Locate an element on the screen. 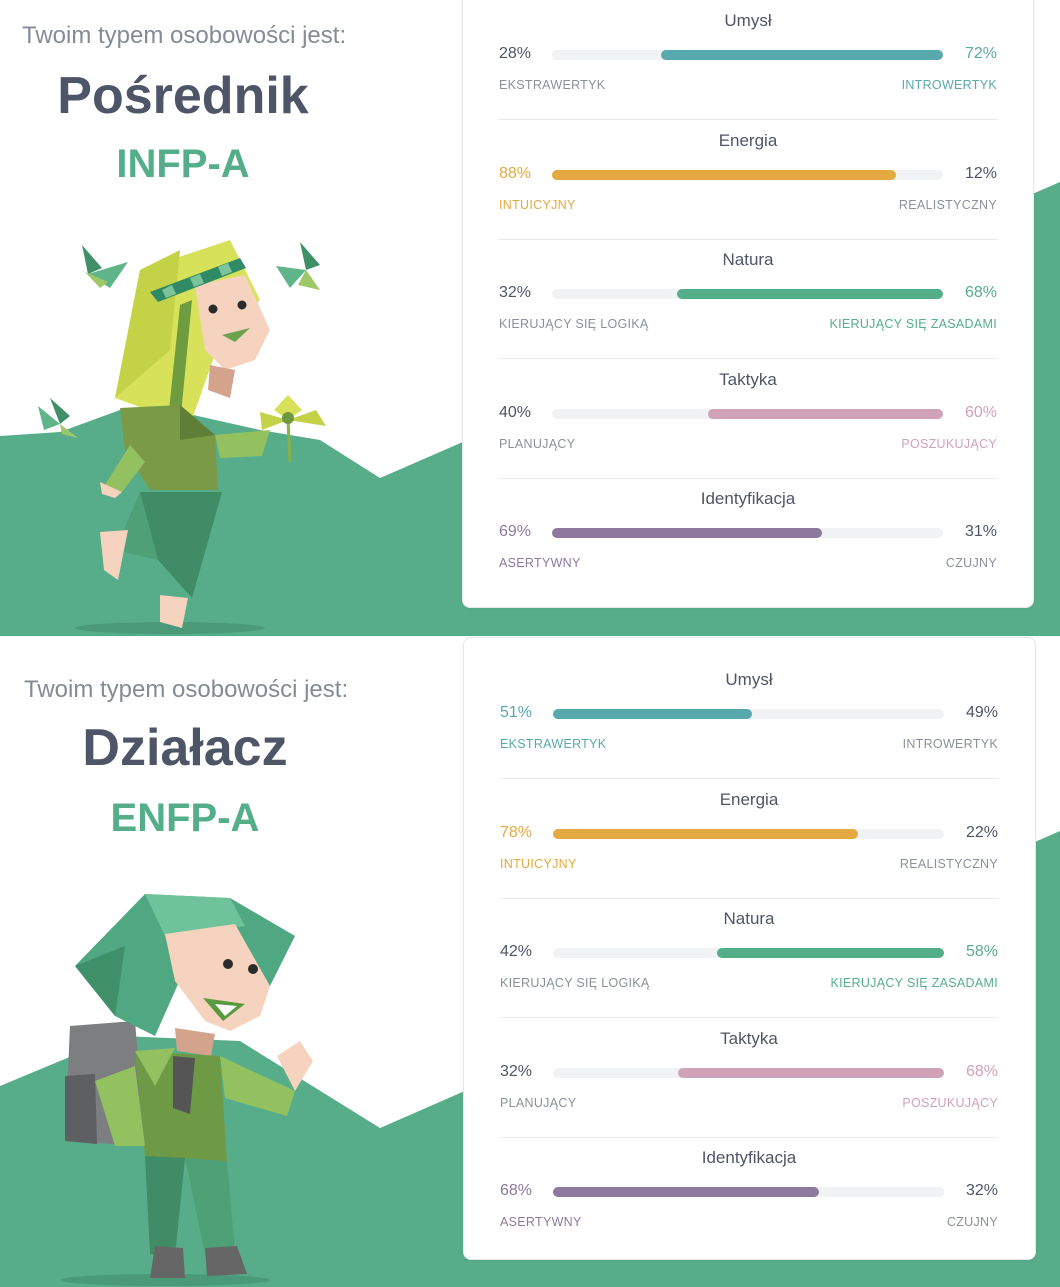 The height and width of the screenshot is (1287, 1060). left-percentage: 42% is located at coordinates (516, 951).